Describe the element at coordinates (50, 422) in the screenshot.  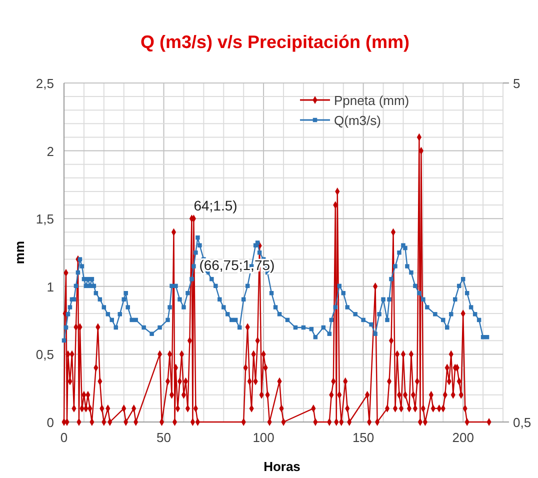
I see `y-tick-label: 0` at that location.